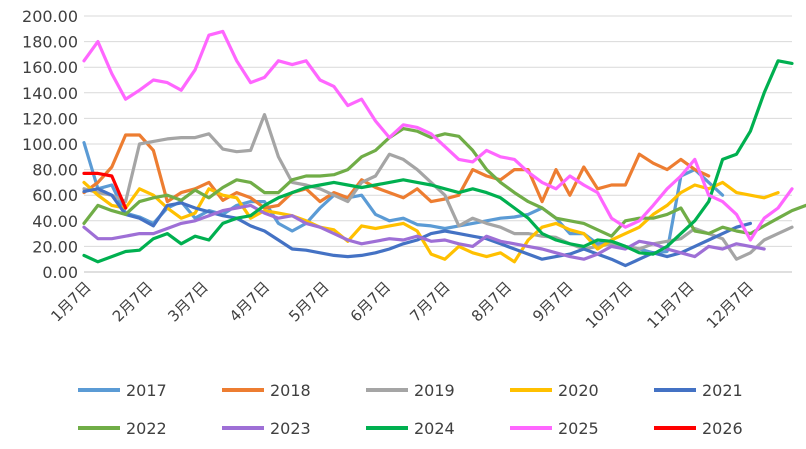  What do you see at coordinates (290, 390) in the screenshot?
I see `legend-label-2018: 2018` at bounding box center [290, 390].